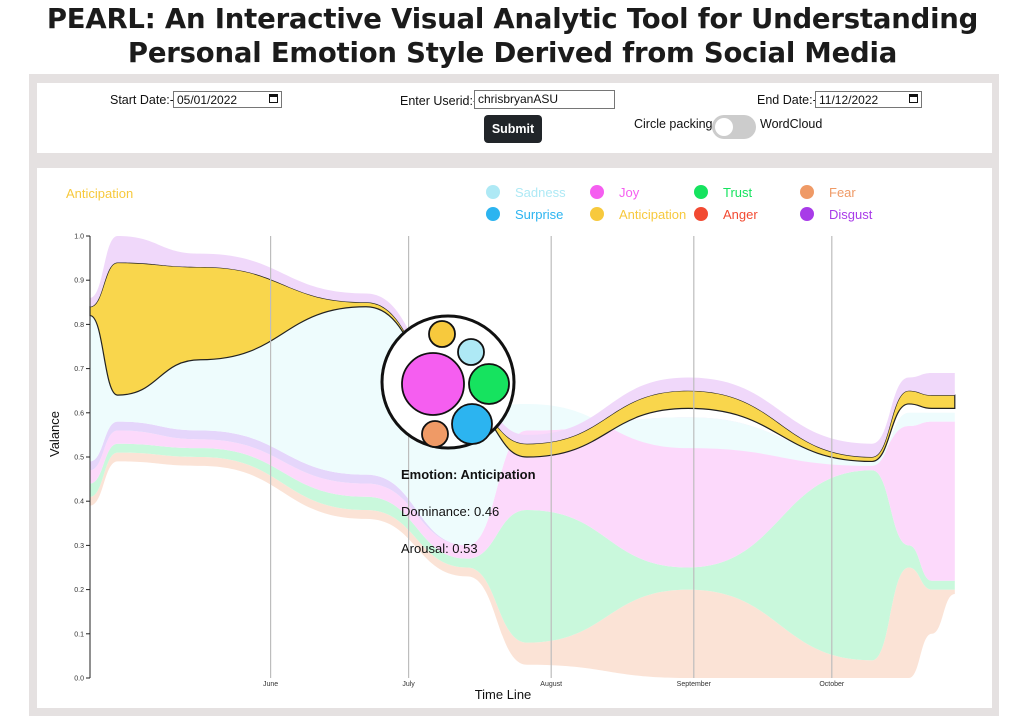  What do you see at coordinates (439, 548) in the screenshot?
I see `tooltip-arousal: Arousal: 0.53` at bounding box center [439, 548].